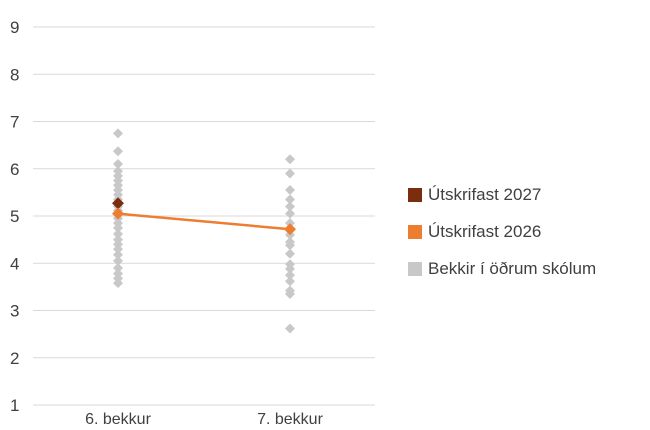 The image size is (650, 430). I want to click on legend-label: Útskrifast 2026, so click(485, 231).